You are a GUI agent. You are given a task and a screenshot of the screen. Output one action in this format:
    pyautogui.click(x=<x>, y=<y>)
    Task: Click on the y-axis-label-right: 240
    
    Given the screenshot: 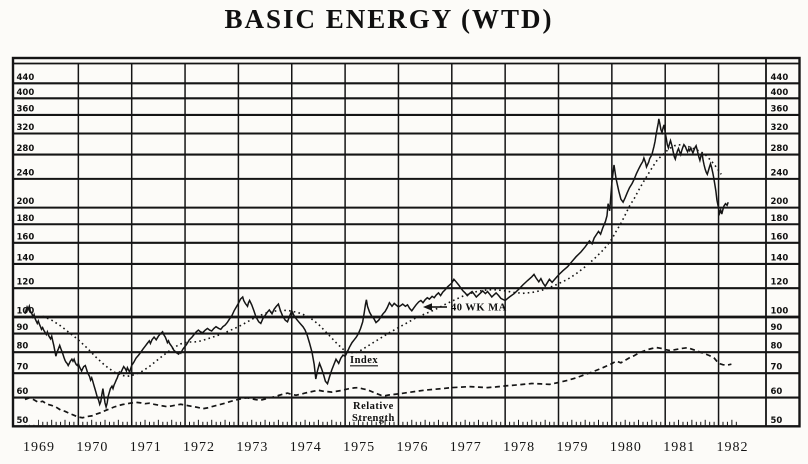 What is the action you would take?
    pyautogui.click(x=780, y=173)
    